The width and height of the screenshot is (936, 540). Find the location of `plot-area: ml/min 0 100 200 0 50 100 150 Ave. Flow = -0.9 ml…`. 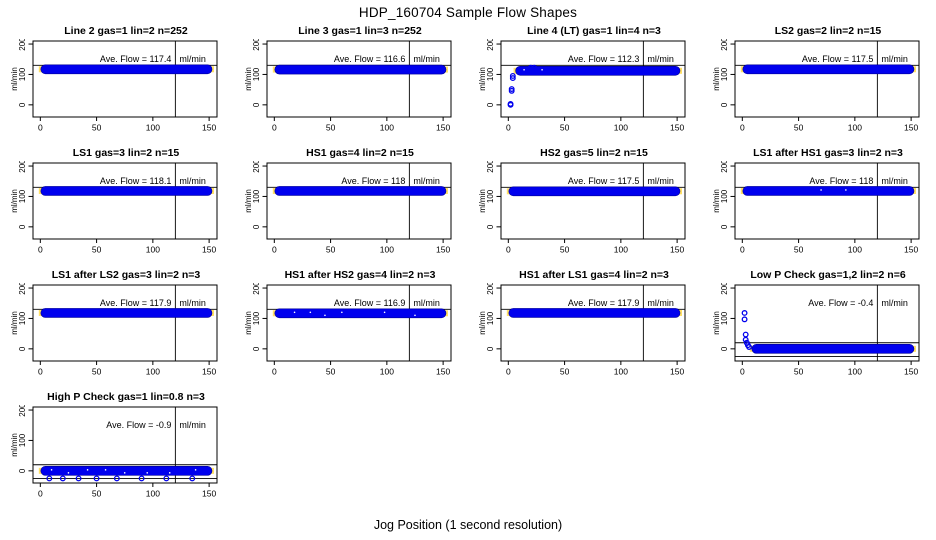

plot-area: ml/min 0 100 200 0 50 100 150 Ave. Flow = -0.9 ml… is located at coordinates (114, 452).